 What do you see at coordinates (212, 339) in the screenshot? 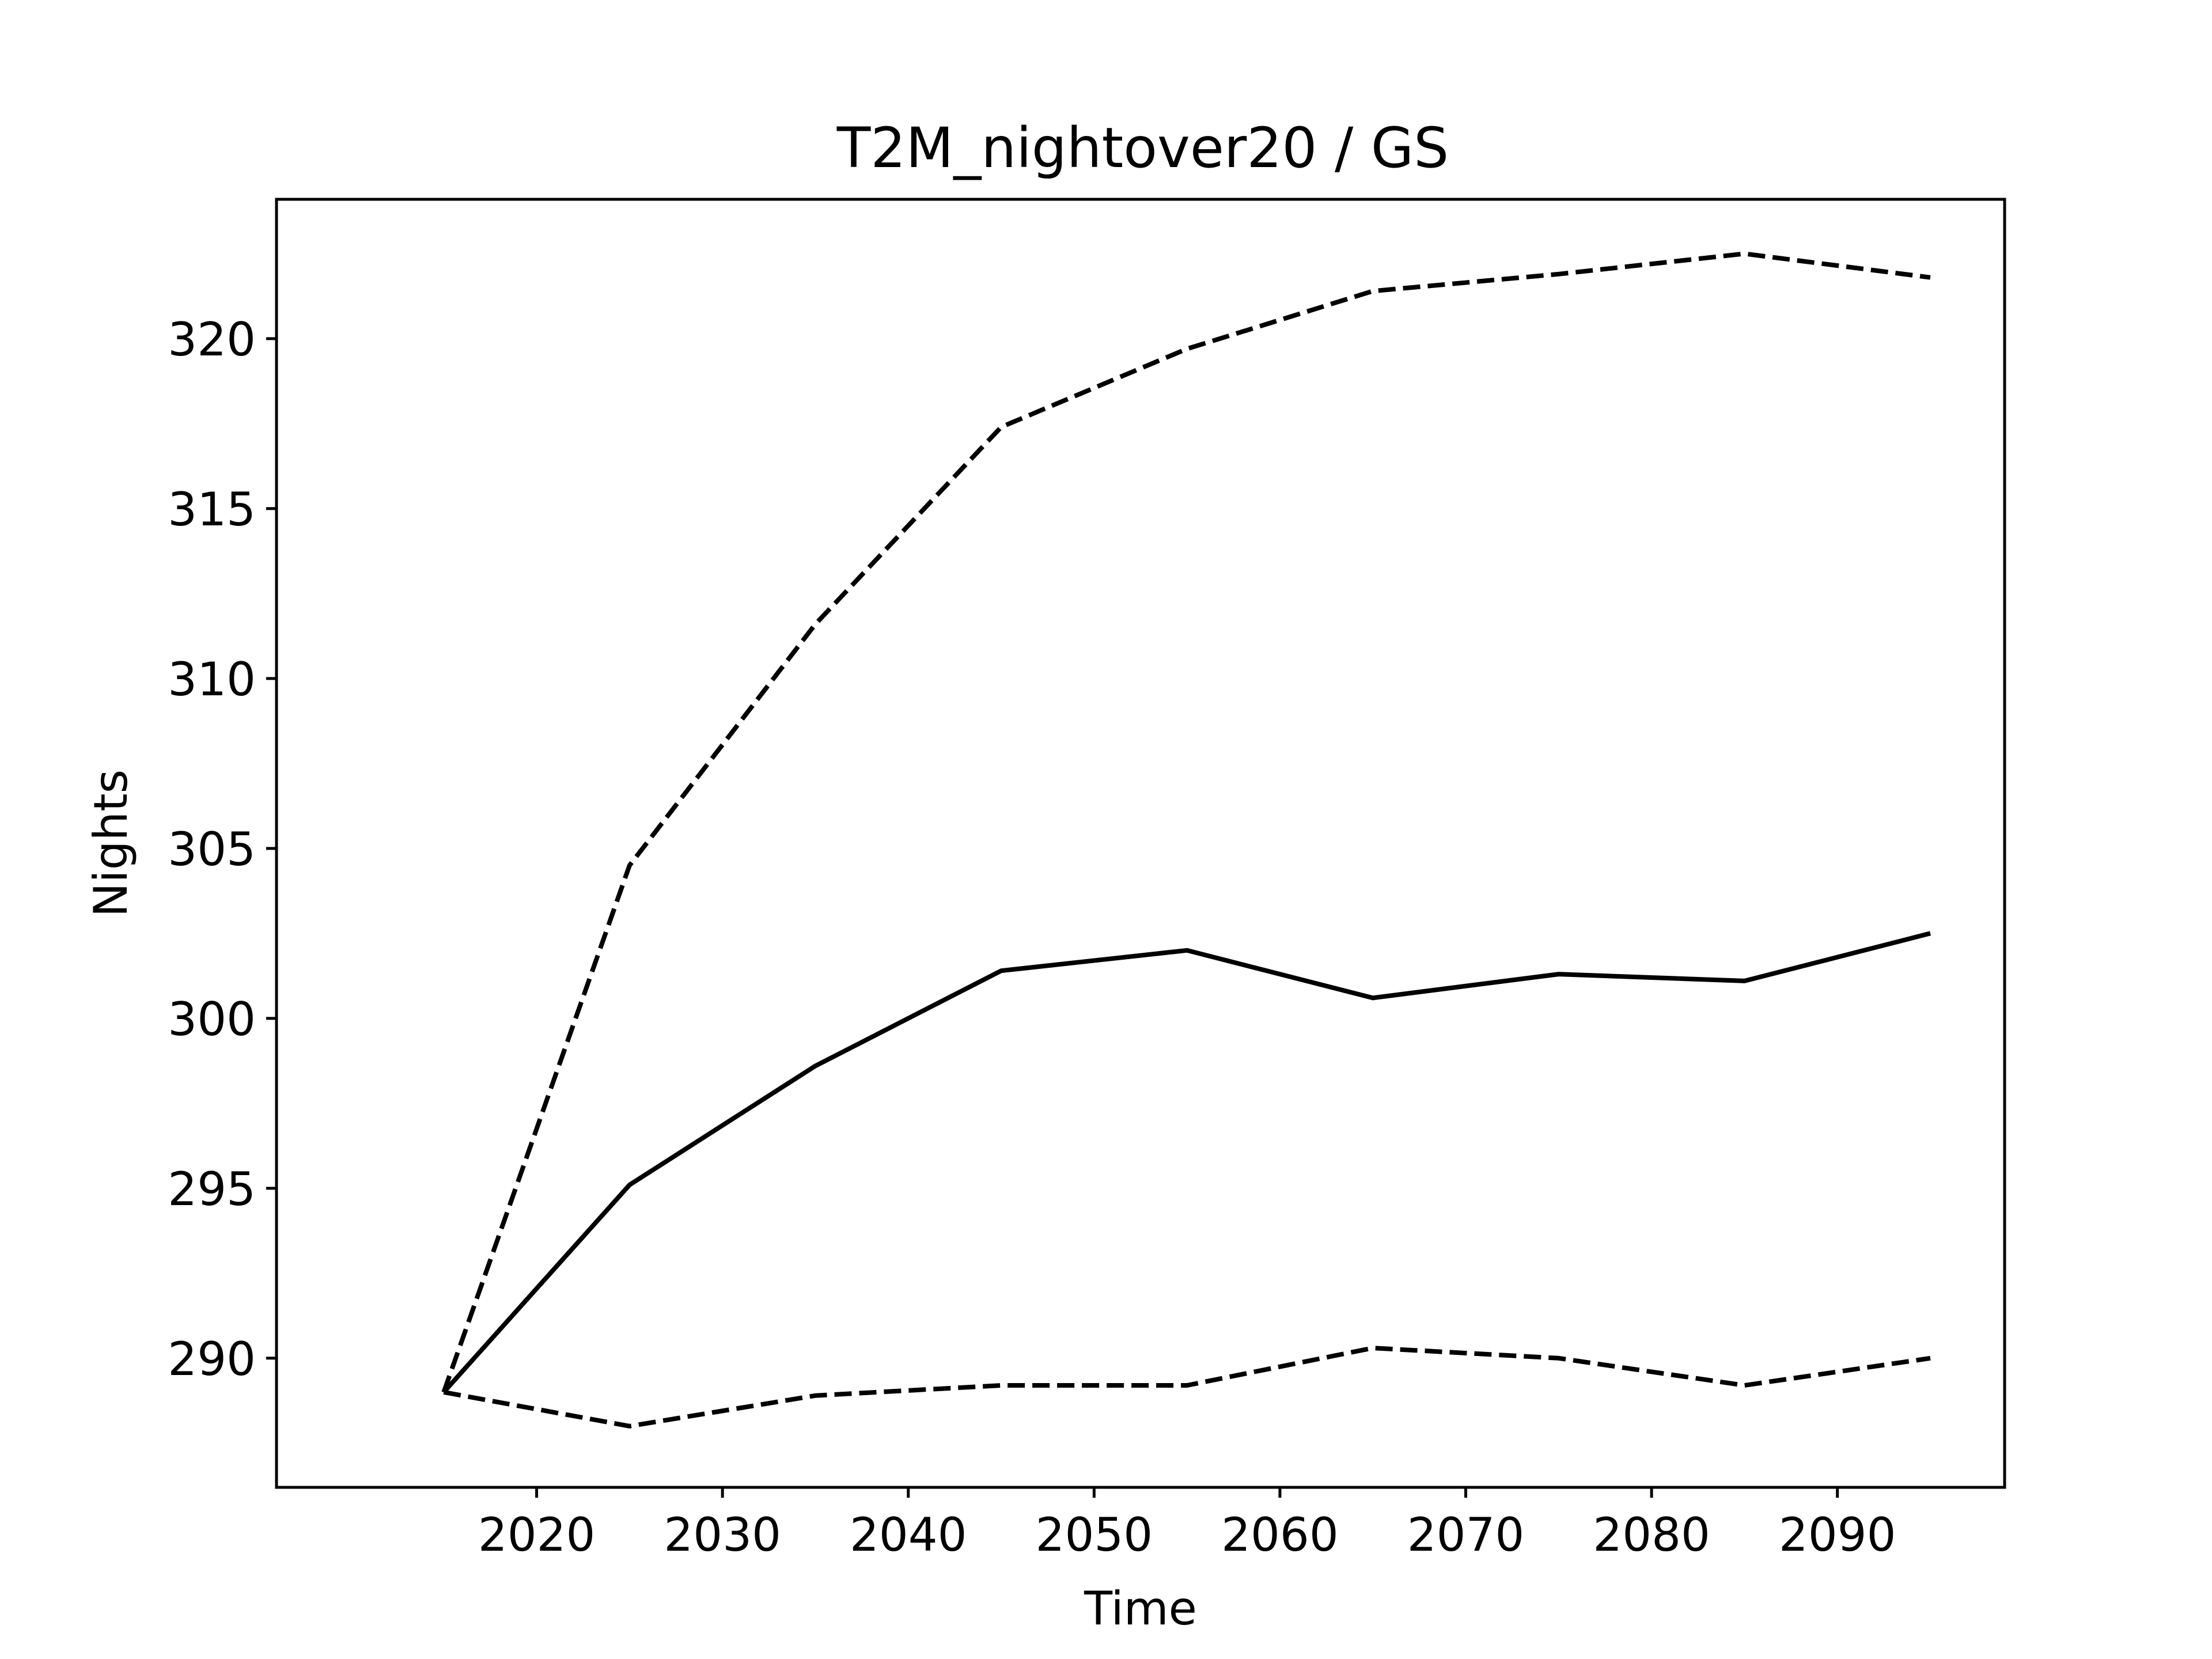
I see `y-tick-label: 320` at bounding box center [212, 339].